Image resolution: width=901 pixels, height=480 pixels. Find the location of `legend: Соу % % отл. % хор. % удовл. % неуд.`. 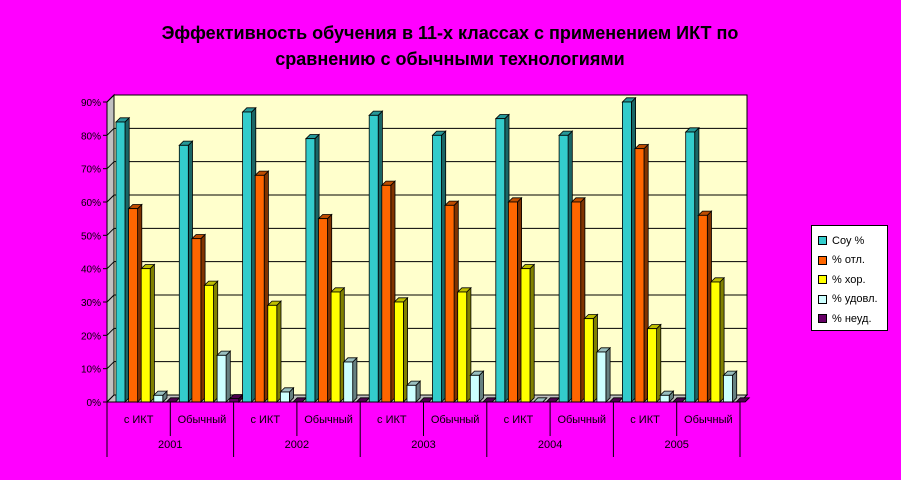

legend: Соу % % отл. % хор. % удовл. % неуд. is located at coordinates (849, 278).